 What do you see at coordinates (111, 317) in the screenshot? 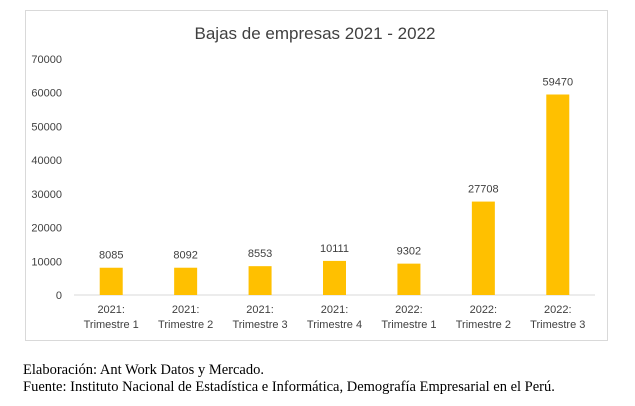
I see `x-tick-label: 2021: Trimestre 1` at bounding box center [111, 317].